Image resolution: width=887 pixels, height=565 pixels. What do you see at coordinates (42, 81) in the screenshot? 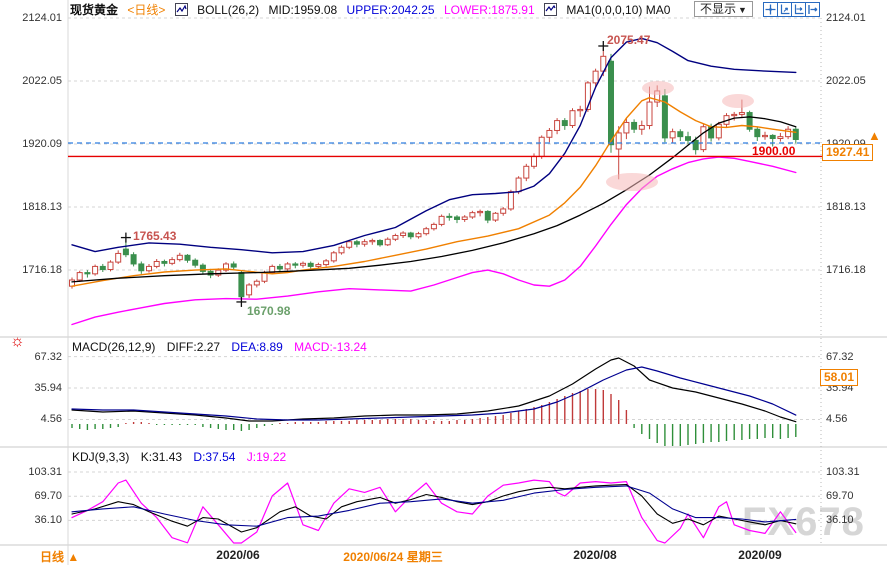
I see `left-axis-label: 2022.05` at bounding box center [42, 81].